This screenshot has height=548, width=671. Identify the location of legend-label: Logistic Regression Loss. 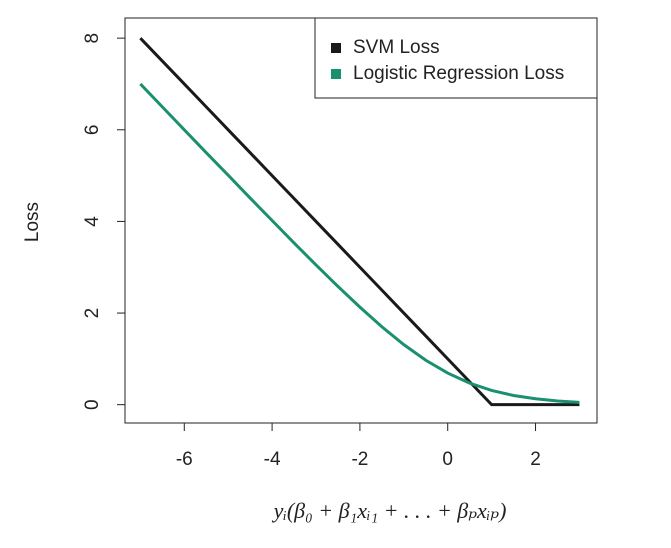
(458, 73).